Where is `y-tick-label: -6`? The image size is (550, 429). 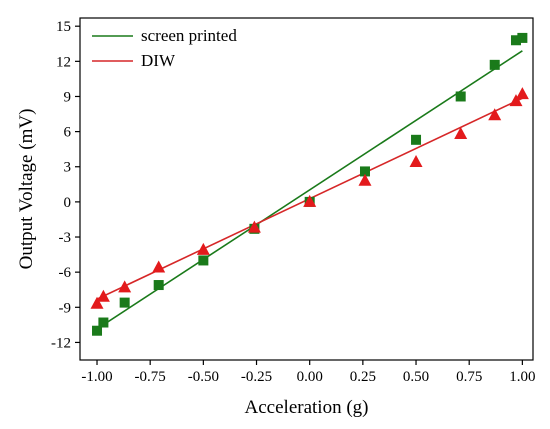 y-tick-label: -6 is located at coordinates (65, 273).